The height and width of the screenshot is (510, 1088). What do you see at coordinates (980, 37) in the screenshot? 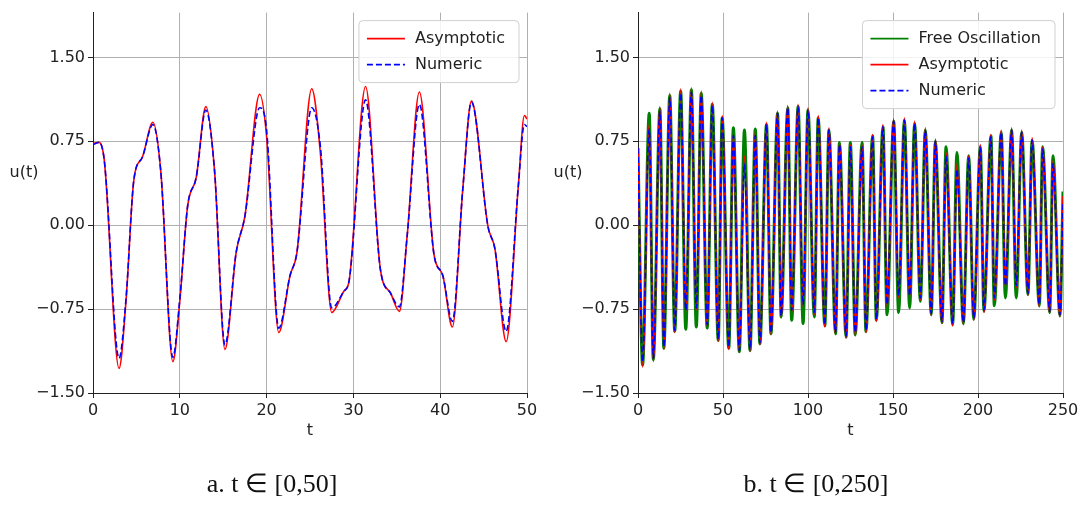
I see `legend-label: Free Oscillation` at bounding box center [980, 37].